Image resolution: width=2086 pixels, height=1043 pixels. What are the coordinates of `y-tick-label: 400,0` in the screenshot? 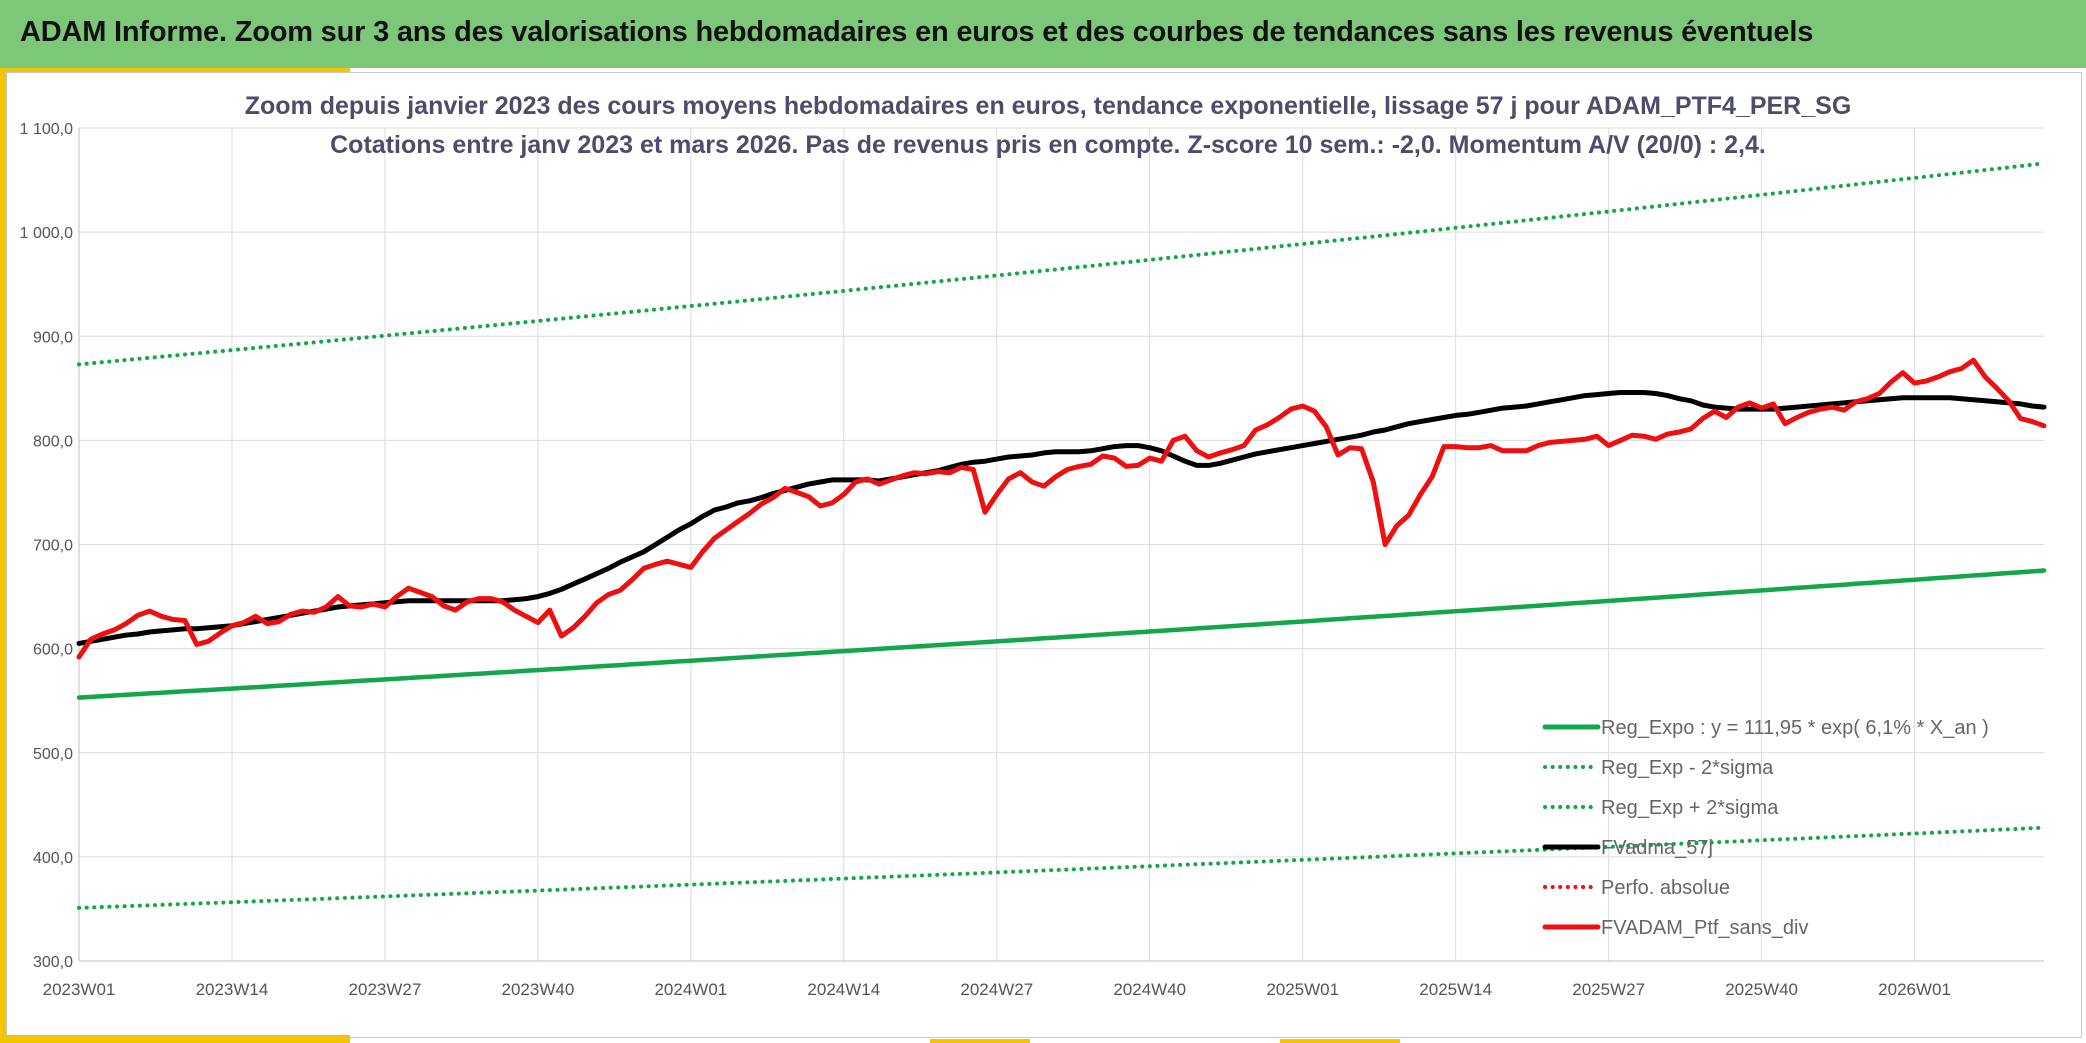 It's located at (53, 858).